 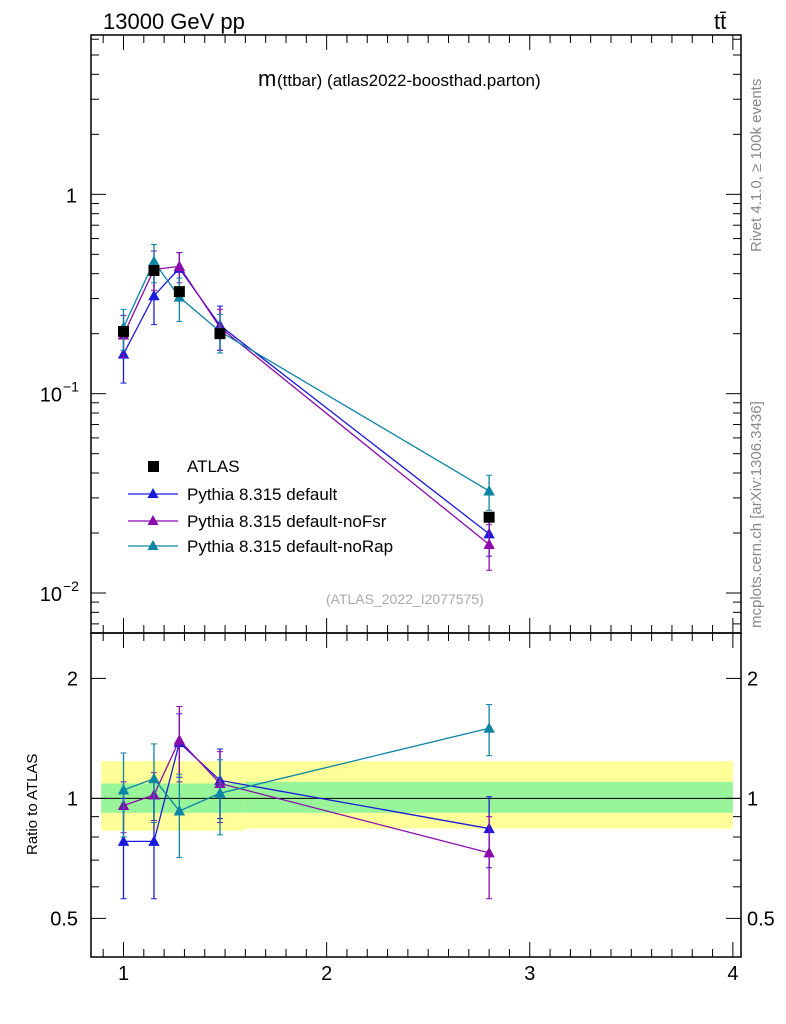 What do you see at coordinates (213, 466) in the screenshot?
I see `legend-atlas-label: ATLAS` at bounding box center [213, 466].